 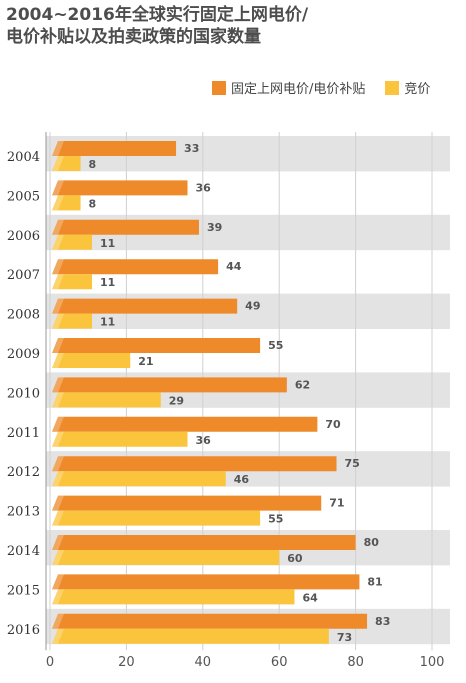 I want to click on legend-item-feed-in-tariff: 固定上网电价/电价补贴, so click(x=288, y=87).